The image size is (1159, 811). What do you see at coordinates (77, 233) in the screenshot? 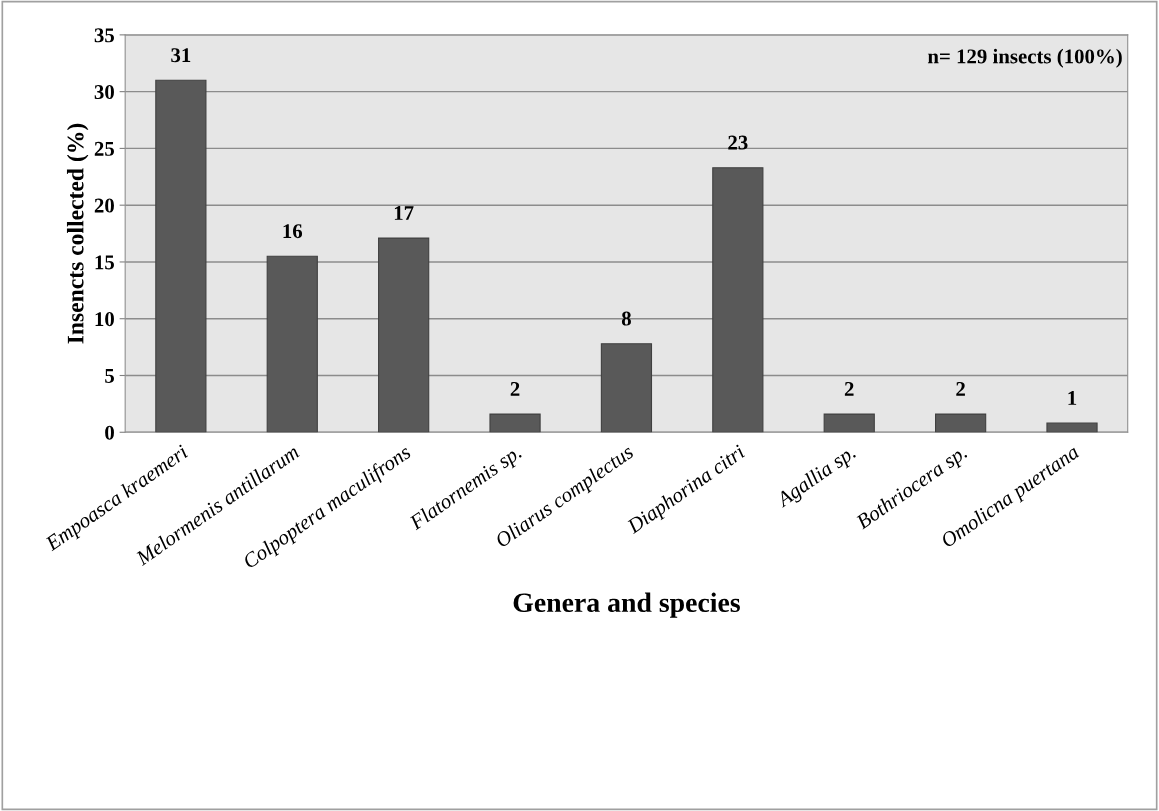
I see `y-axis-title: Insencts collected (%)` at bounding box center [77, 233].